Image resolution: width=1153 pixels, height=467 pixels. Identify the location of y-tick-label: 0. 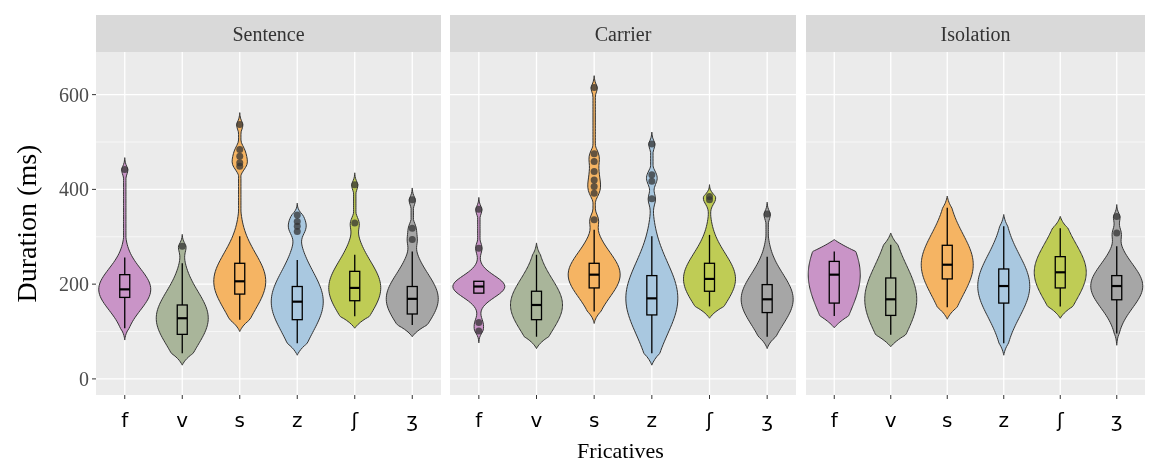
(84, 378).